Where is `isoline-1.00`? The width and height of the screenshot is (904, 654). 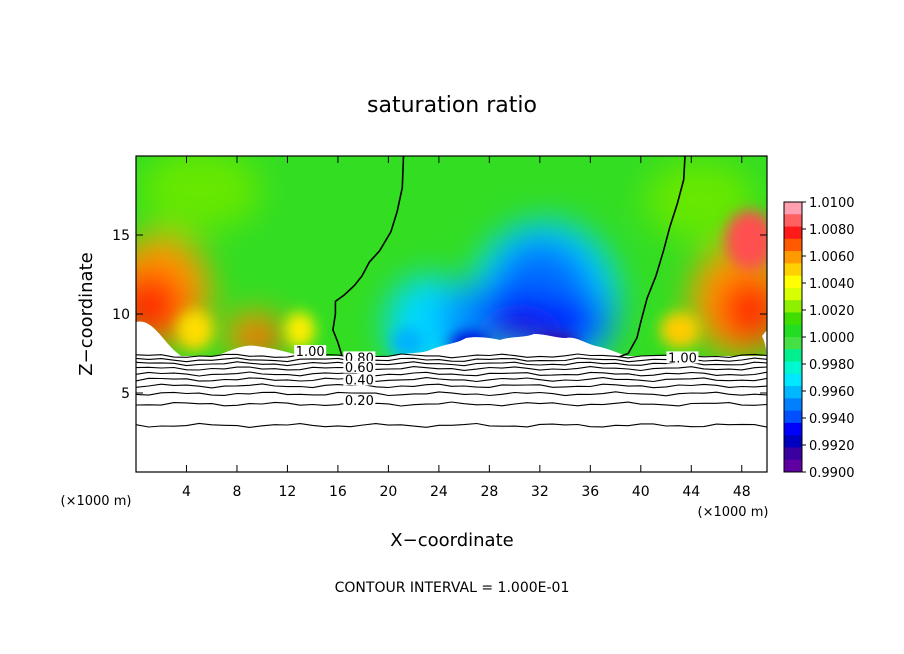 isoline-1.00 is located at coordinates (451, 356).